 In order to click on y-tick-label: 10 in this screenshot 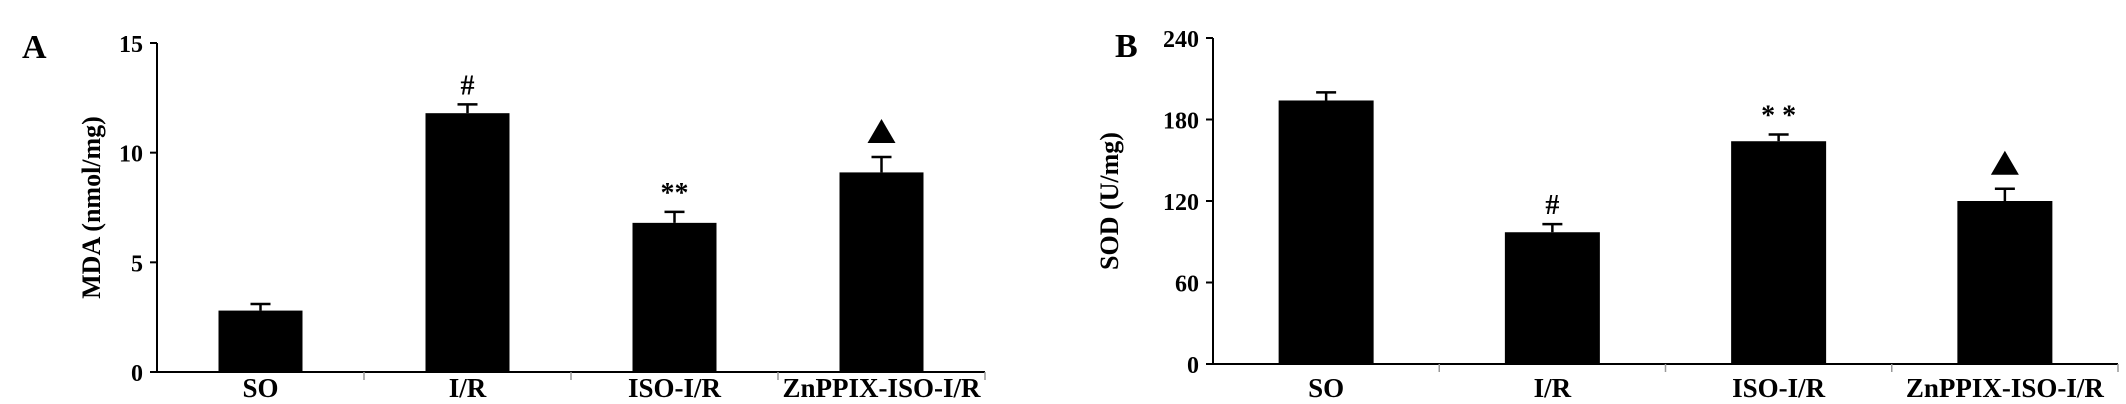, I will do `click(131, 155)`.